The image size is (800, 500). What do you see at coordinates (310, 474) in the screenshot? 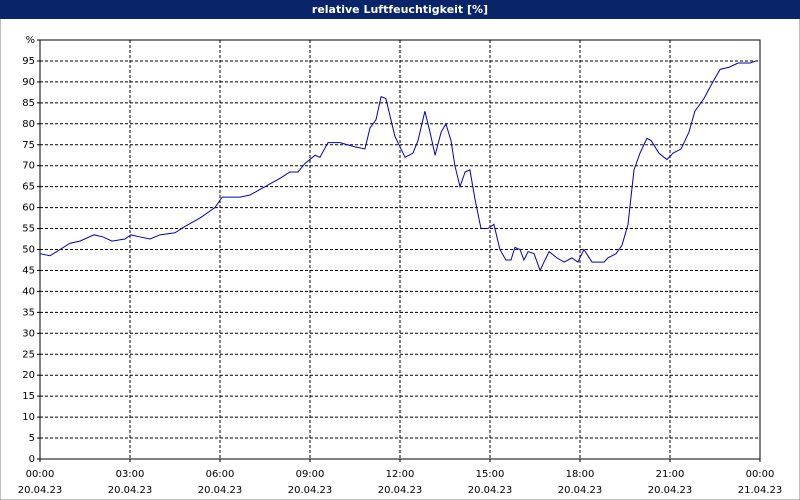
I see `x-tick-label: 09:00` at bounding box center [310, 474].